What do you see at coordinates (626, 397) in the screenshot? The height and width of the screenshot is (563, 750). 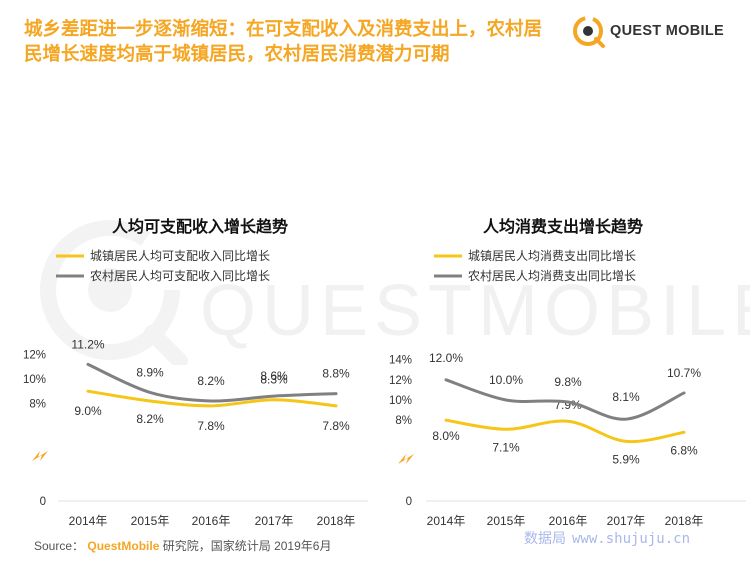 I see `consumption-data-label-rural: 8.1%` at bounding box center [626, 397].